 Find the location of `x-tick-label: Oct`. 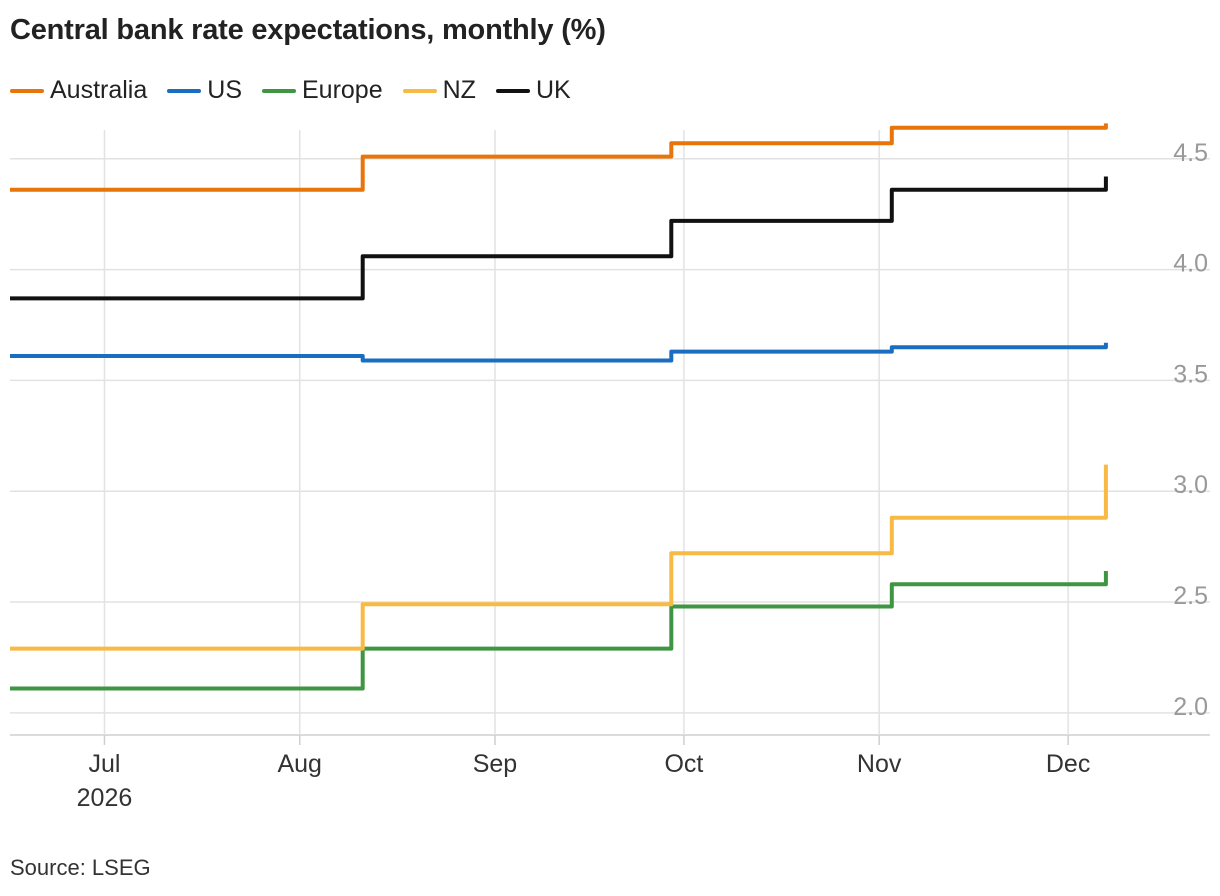

x-tick-label: Oct is located at coordinates (683, 764).